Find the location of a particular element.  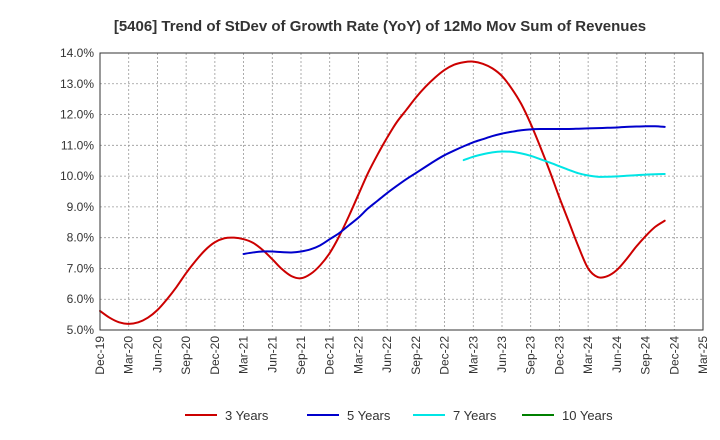

x-tick-label: Sep-24 is located at coordinates (646, 355).